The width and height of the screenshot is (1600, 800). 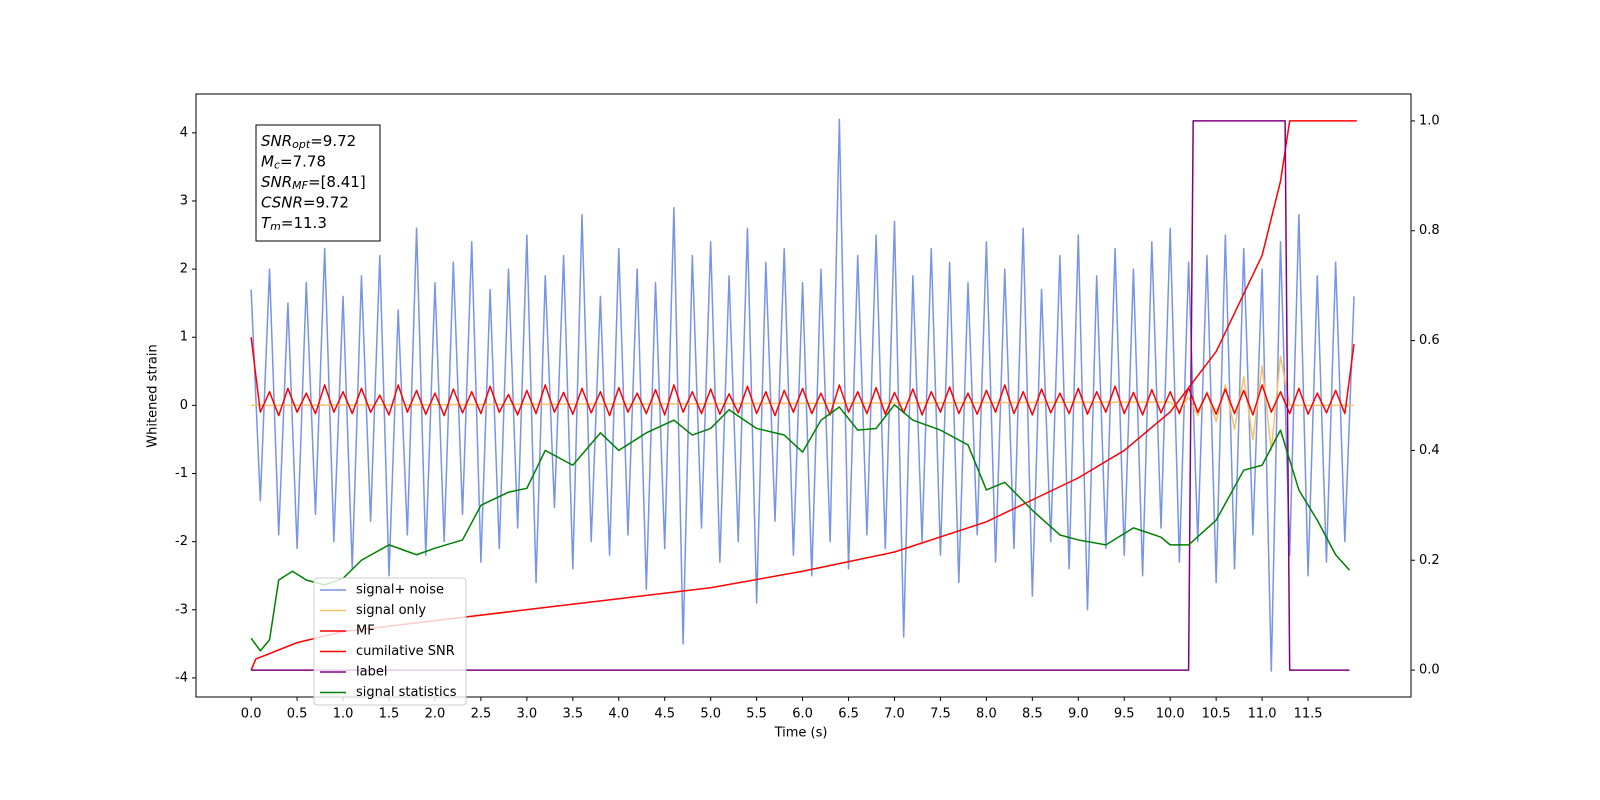 I want to click on y-axis-label: Whitened strain, so click(x=153, y=395).